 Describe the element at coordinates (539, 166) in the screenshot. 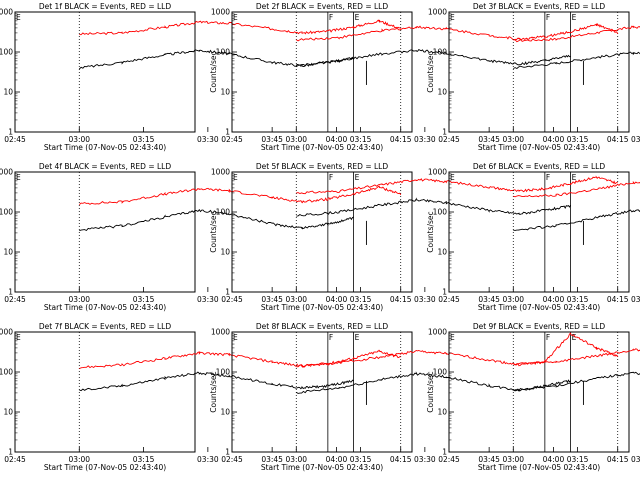

I see `panel-title: Det 6f BLACK = Events, RED = LLD` at that location.